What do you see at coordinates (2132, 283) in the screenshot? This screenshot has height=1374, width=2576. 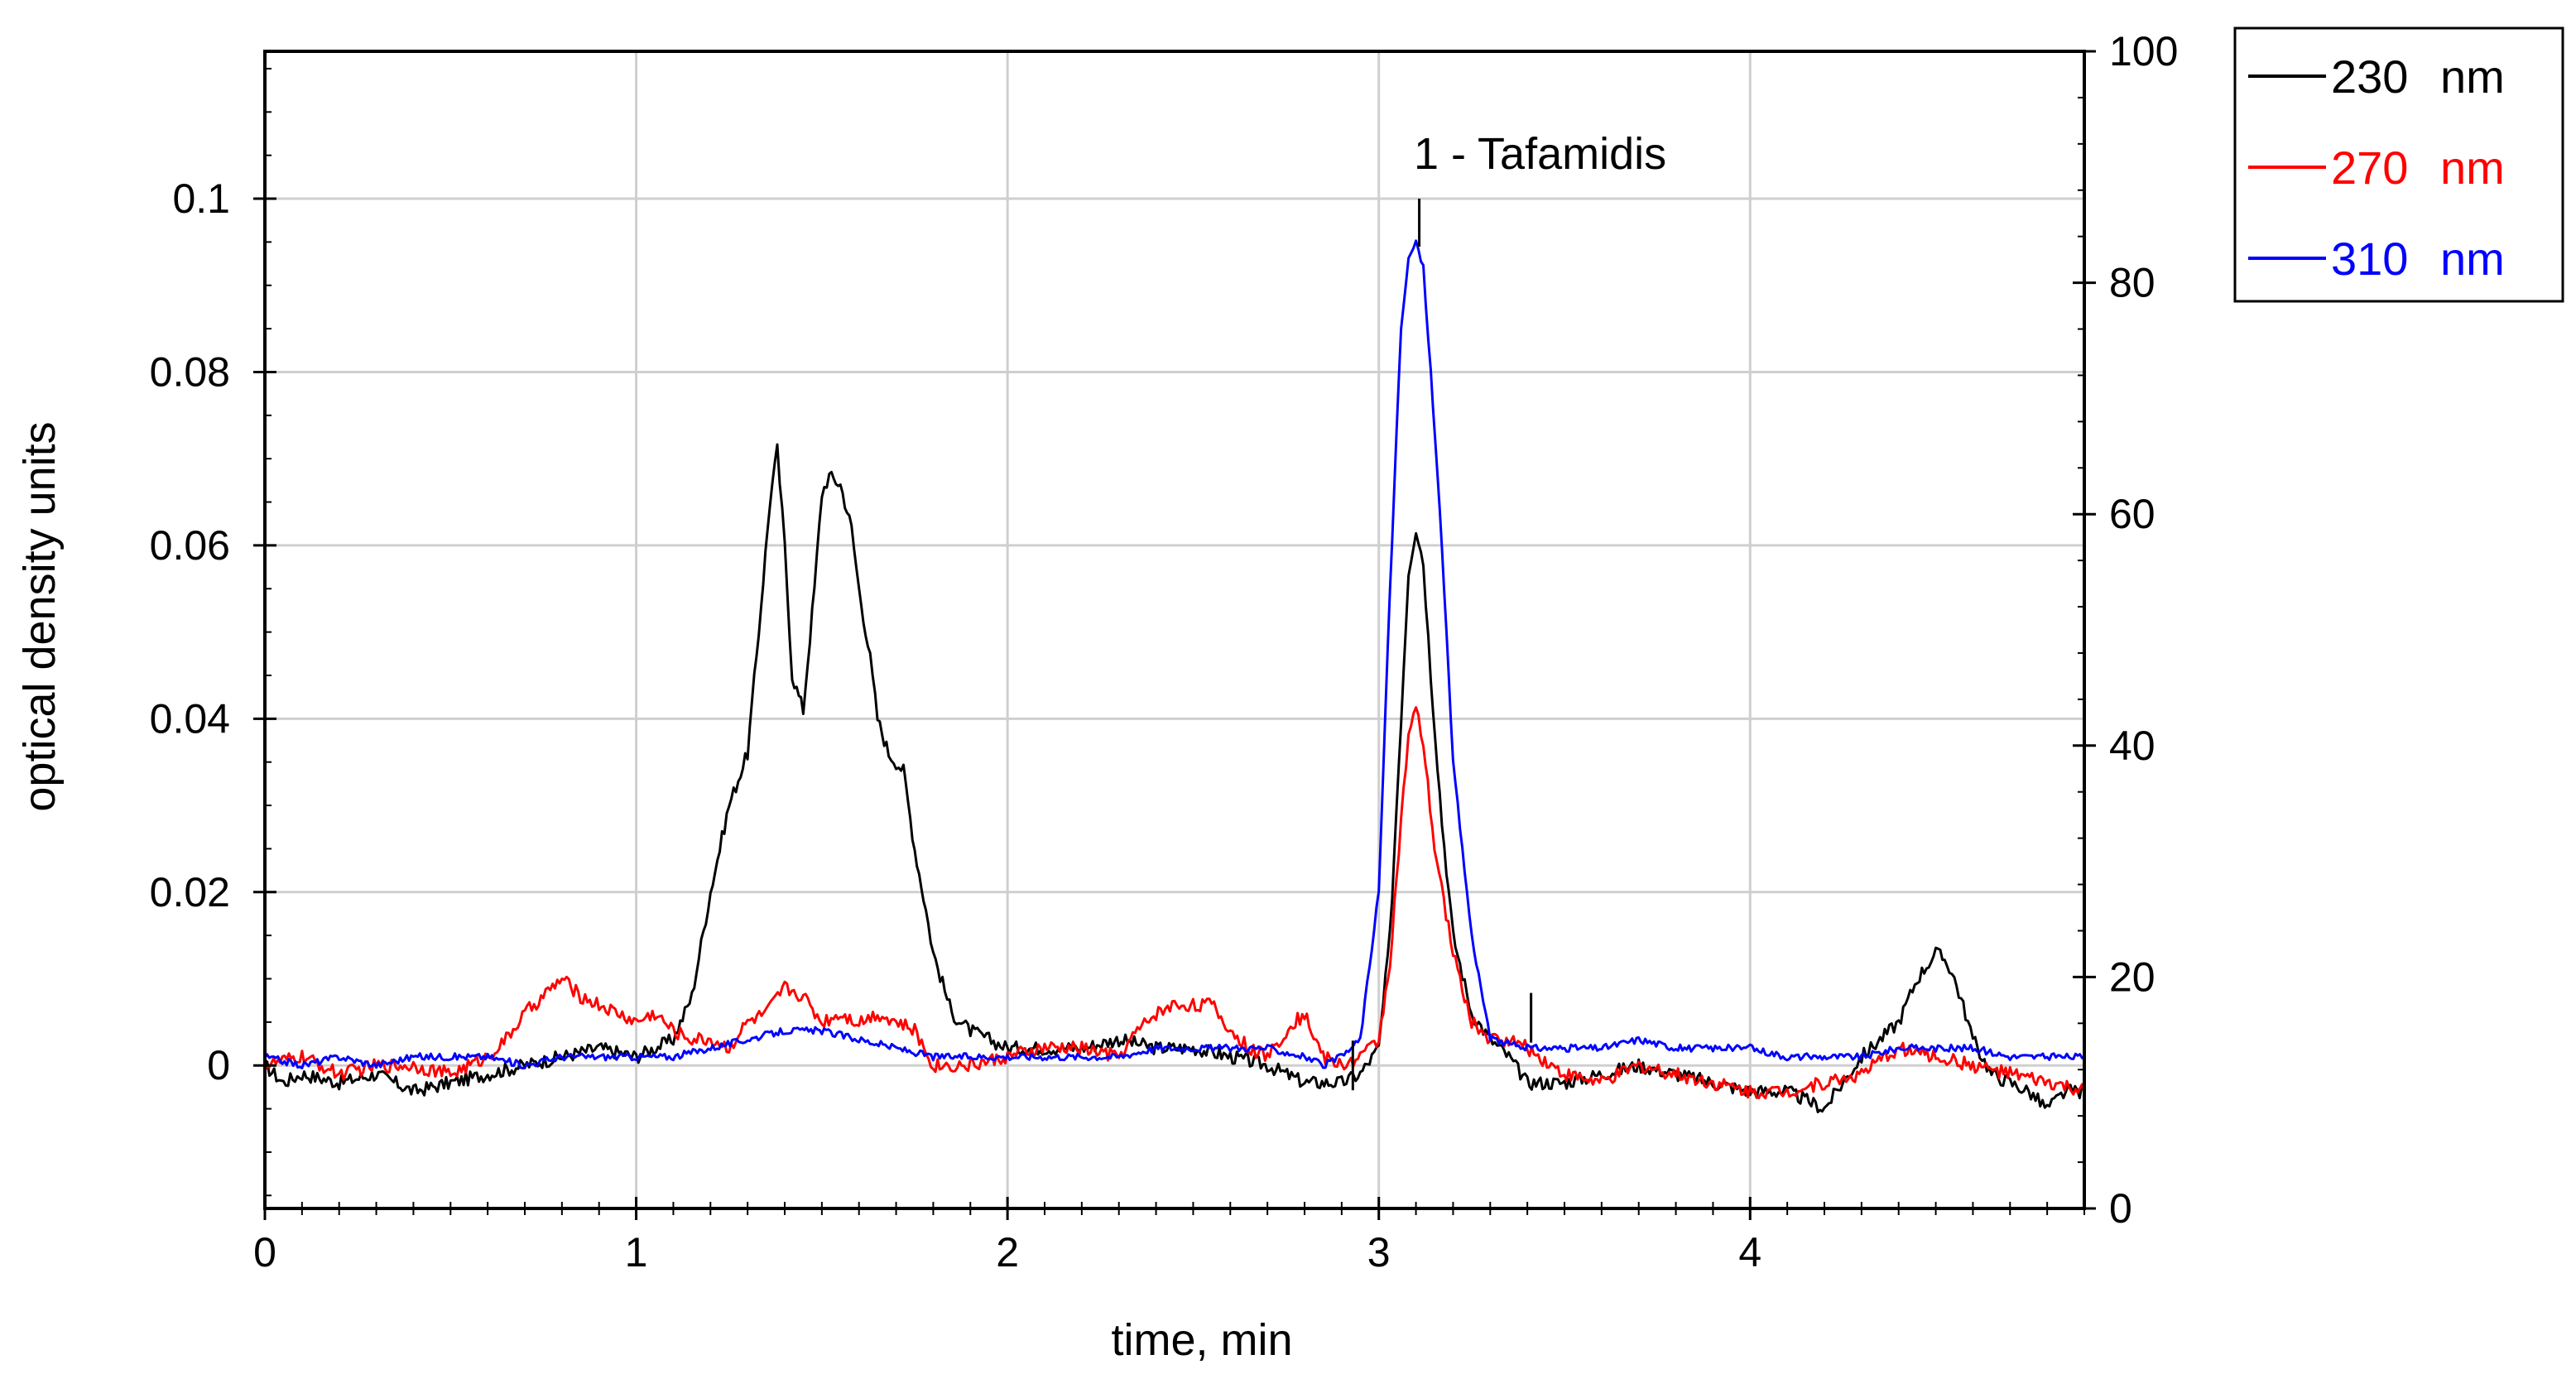 I see `y2-tick-label: 80` at bounding box center [2132, 283].